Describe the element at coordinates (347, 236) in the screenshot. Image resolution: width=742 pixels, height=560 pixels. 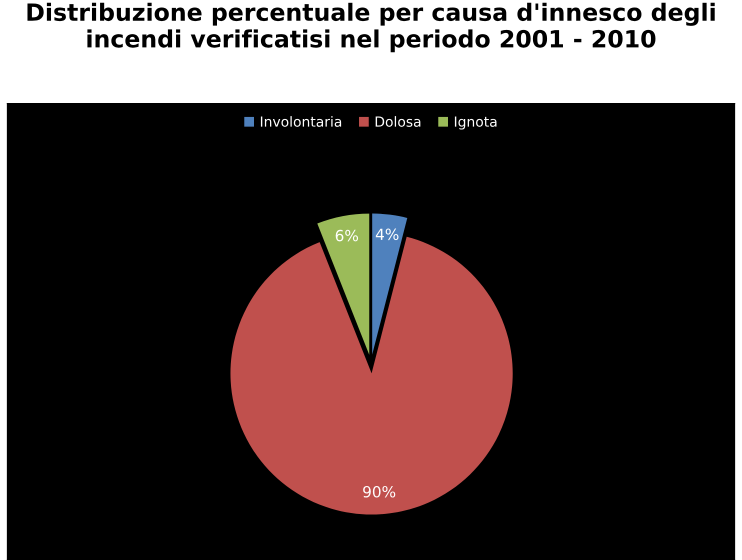
I see `data-label: 6%` at that location.